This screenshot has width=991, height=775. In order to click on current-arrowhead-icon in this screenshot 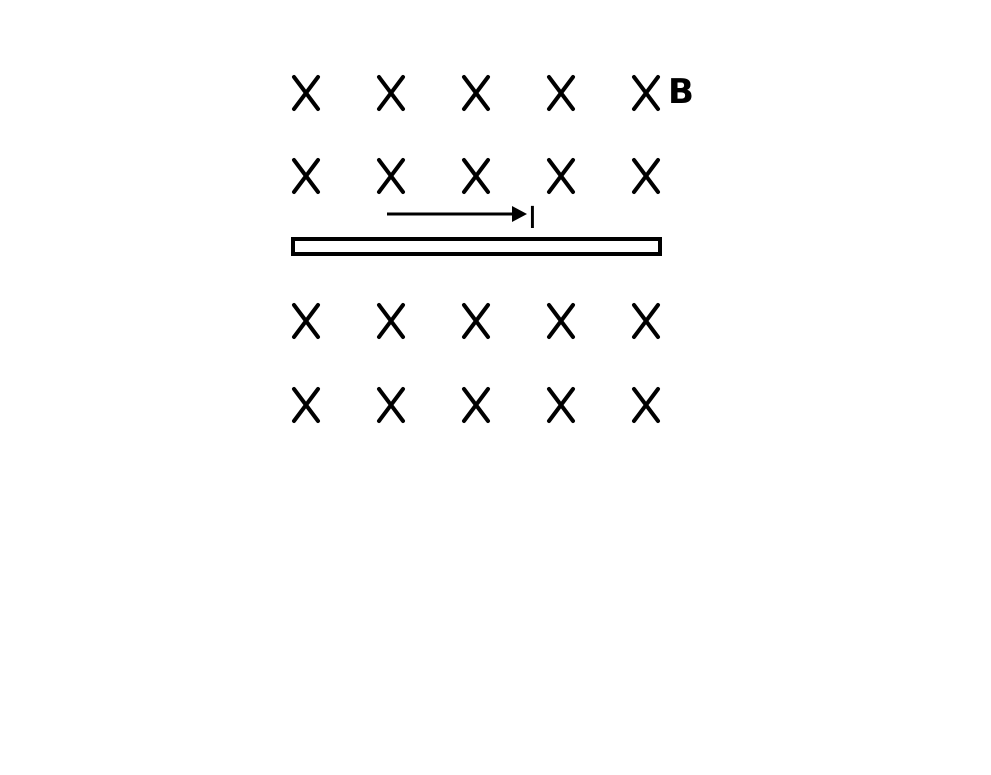, I will do `click(519, 214)`.